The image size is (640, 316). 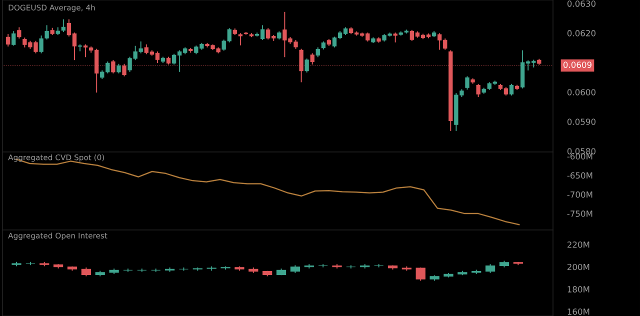 I want to click on ref-line-label: 0.0609, so click(x=577, y=65).